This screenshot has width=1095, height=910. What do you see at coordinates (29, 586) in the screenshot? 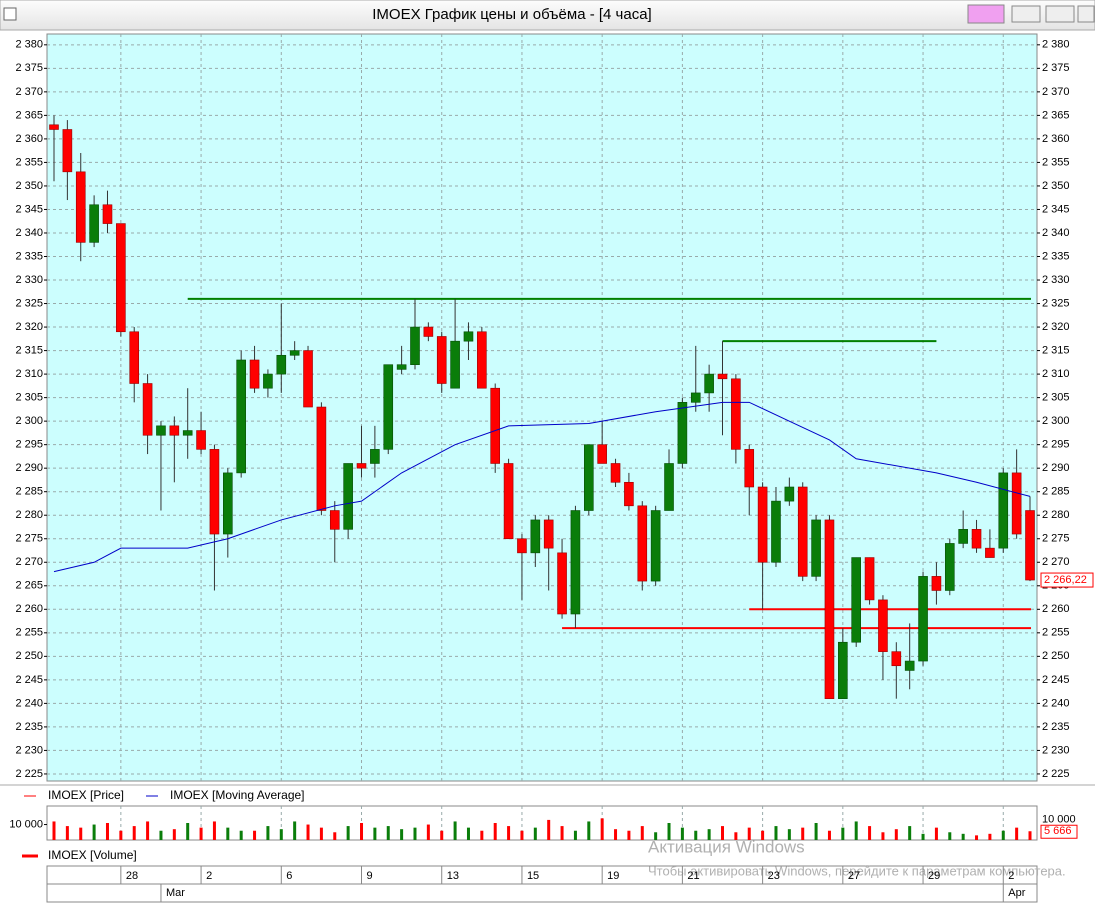
I see `y-tick-label: 2 265` at bounding box center [29, 586].